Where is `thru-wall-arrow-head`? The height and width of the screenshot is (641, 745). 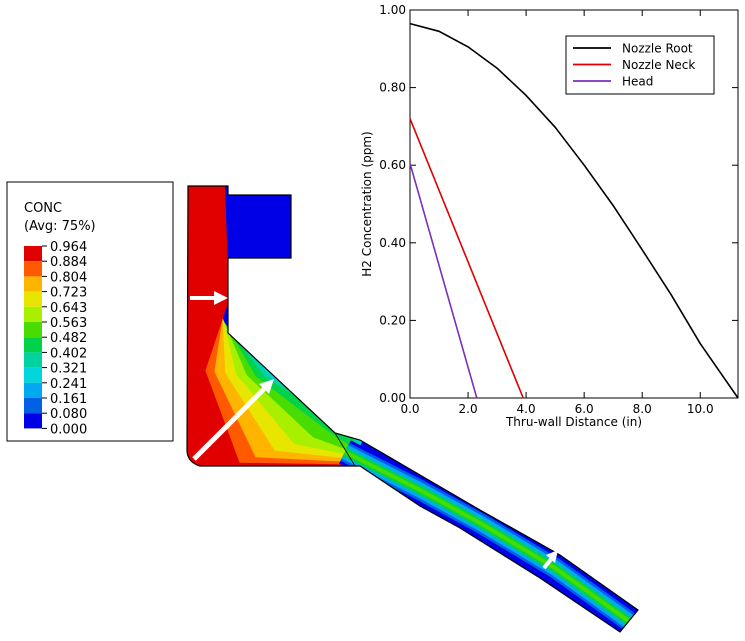 thru-wall-arrow-head is located at coordinates (550, 560).